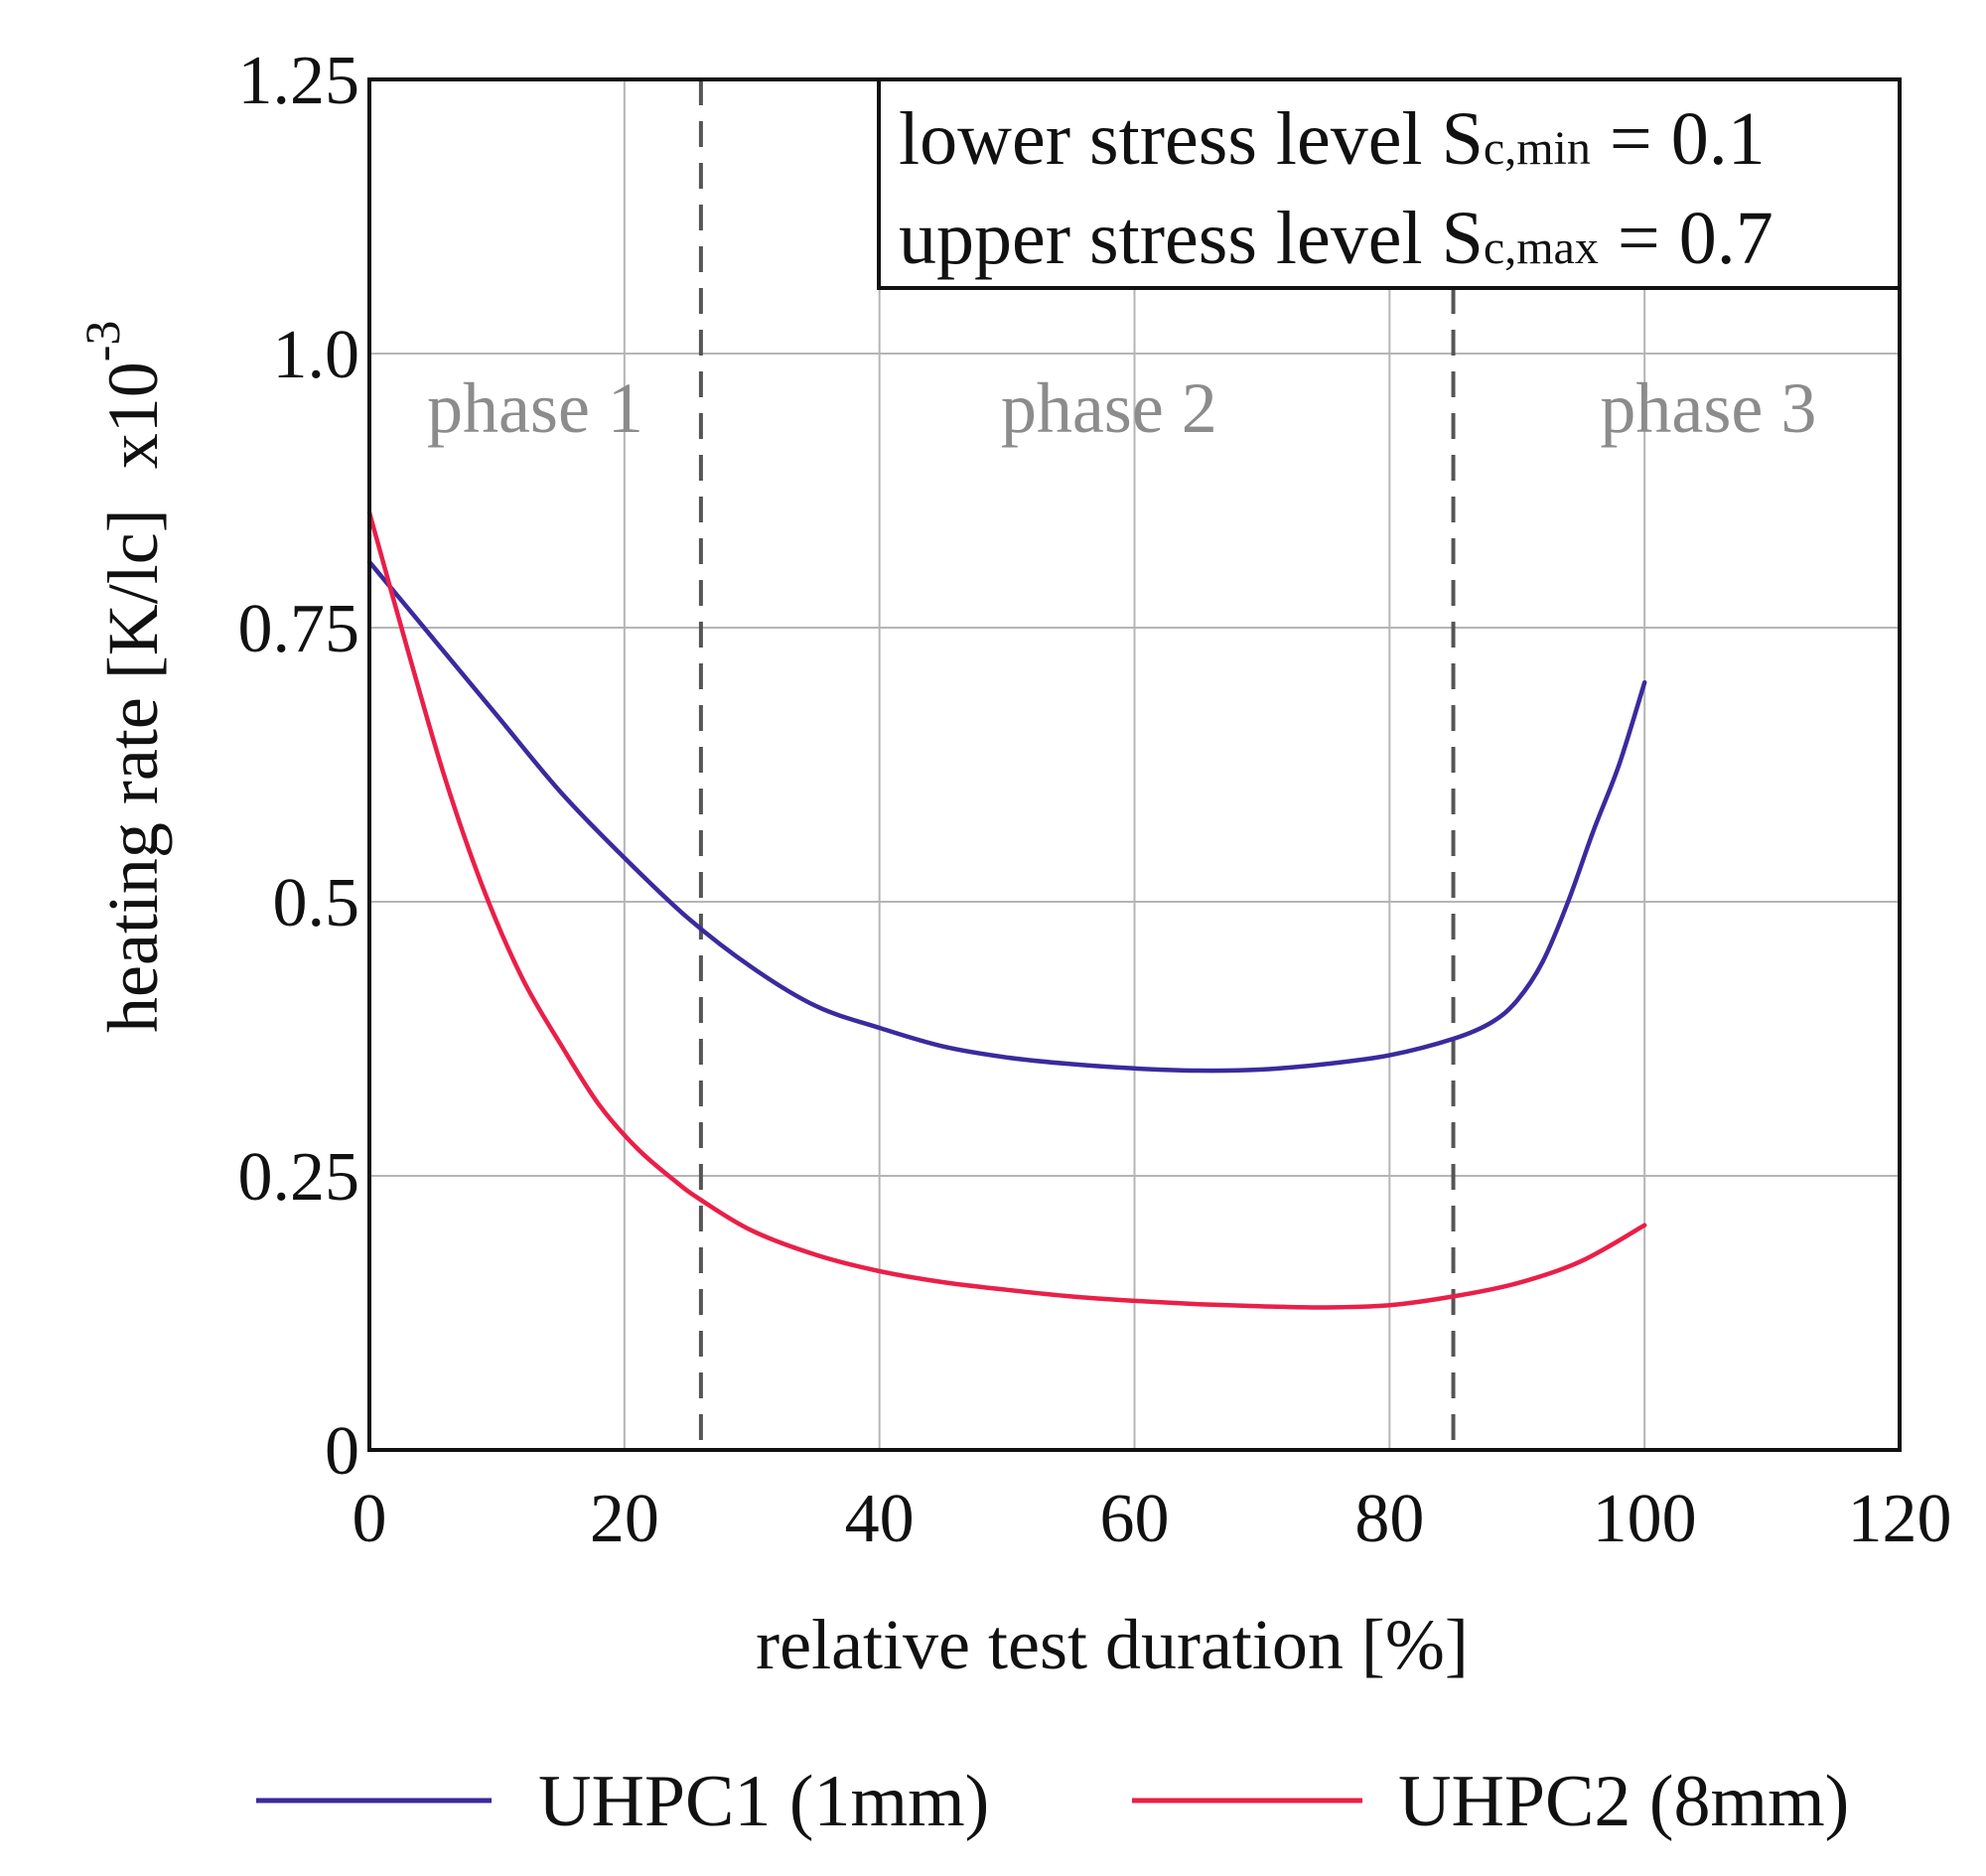  I want to click on x-tick-label: 0, so click(370, 1519).